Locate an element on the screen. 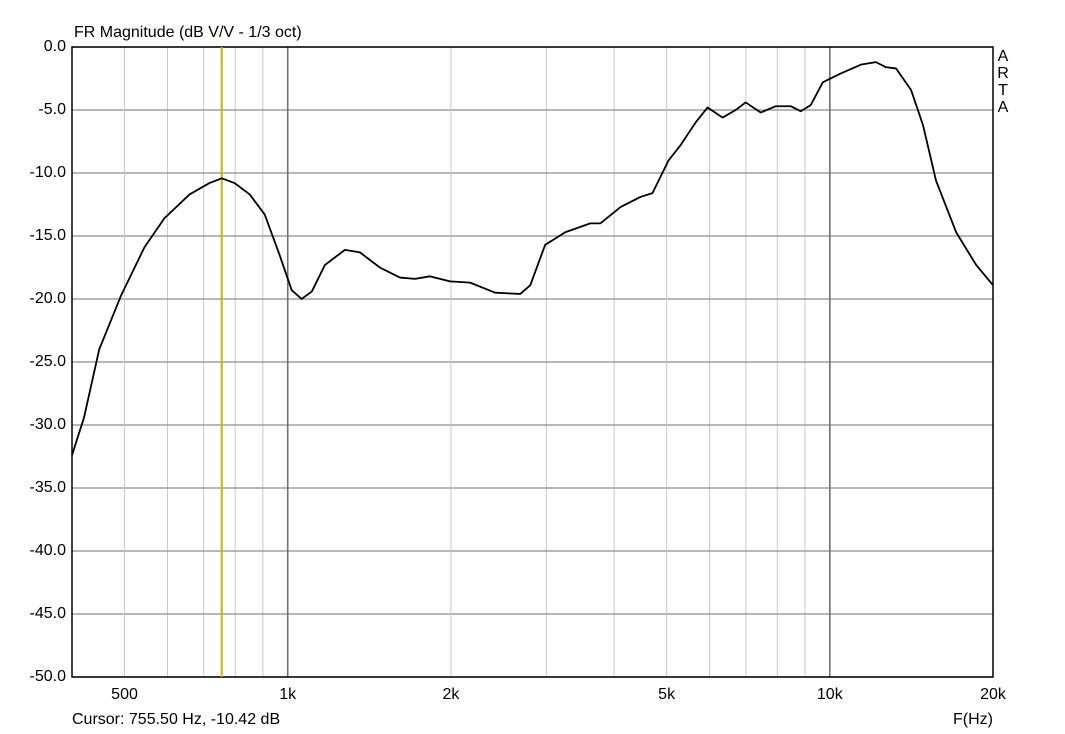 This screenshot has width=1065, height=734. x-tick-label: 1k is located at coordinates (288, 694).